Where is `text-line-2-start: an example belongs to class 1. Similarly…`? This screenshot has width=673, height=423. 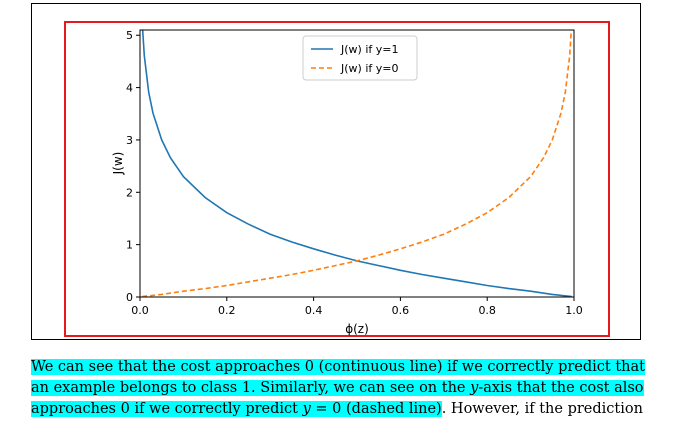 text-line-2-start: an example belongs to class 1. Similarly… is located at coordinates (251, 388).